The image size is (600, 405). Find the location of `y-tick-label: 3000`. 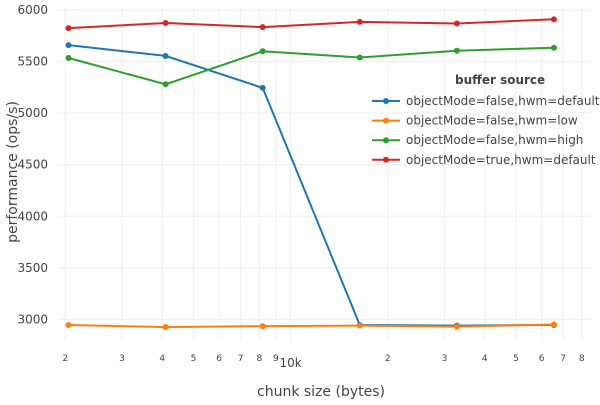

y-tick-label: 3000 is located at coordinates (32, 319).